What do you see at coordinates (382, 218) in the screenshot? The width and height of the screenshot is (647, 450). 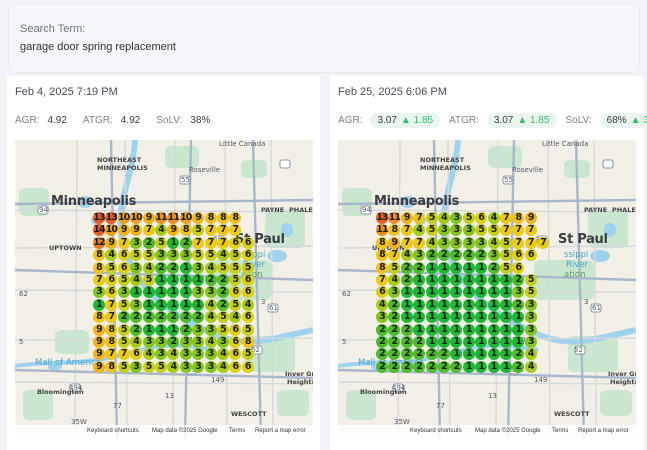 I see `grid-point: 13` at bounding box center [382, 218].